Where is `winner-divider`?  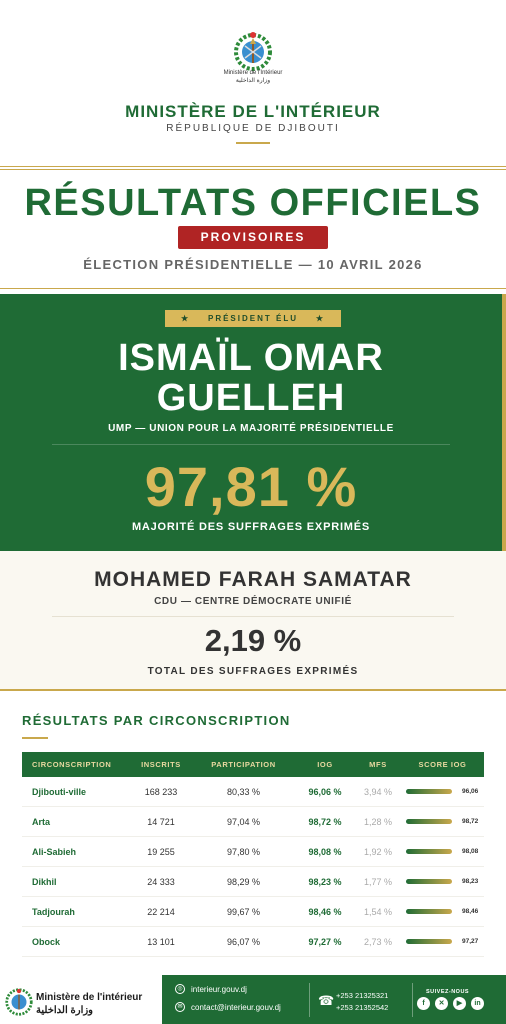 winner-divider is located at coordinates (251, 444).